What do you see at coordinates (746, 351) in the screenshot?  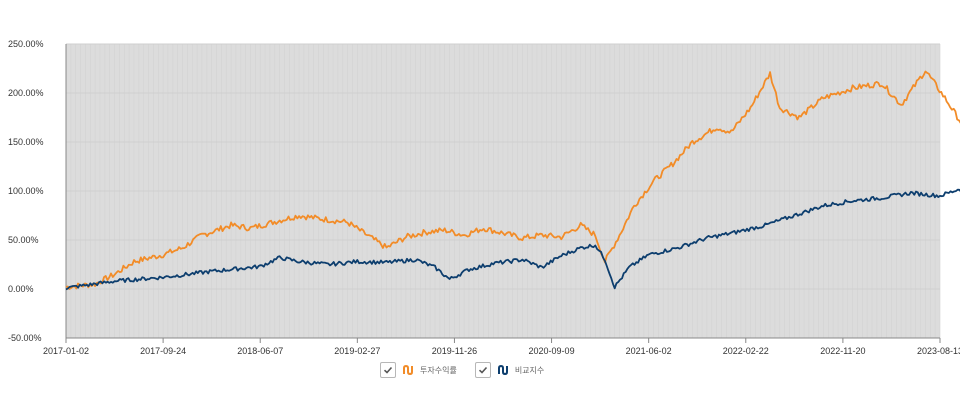 I see `x-tick-label: 2022-02-22` at bounding box center [746, 351].